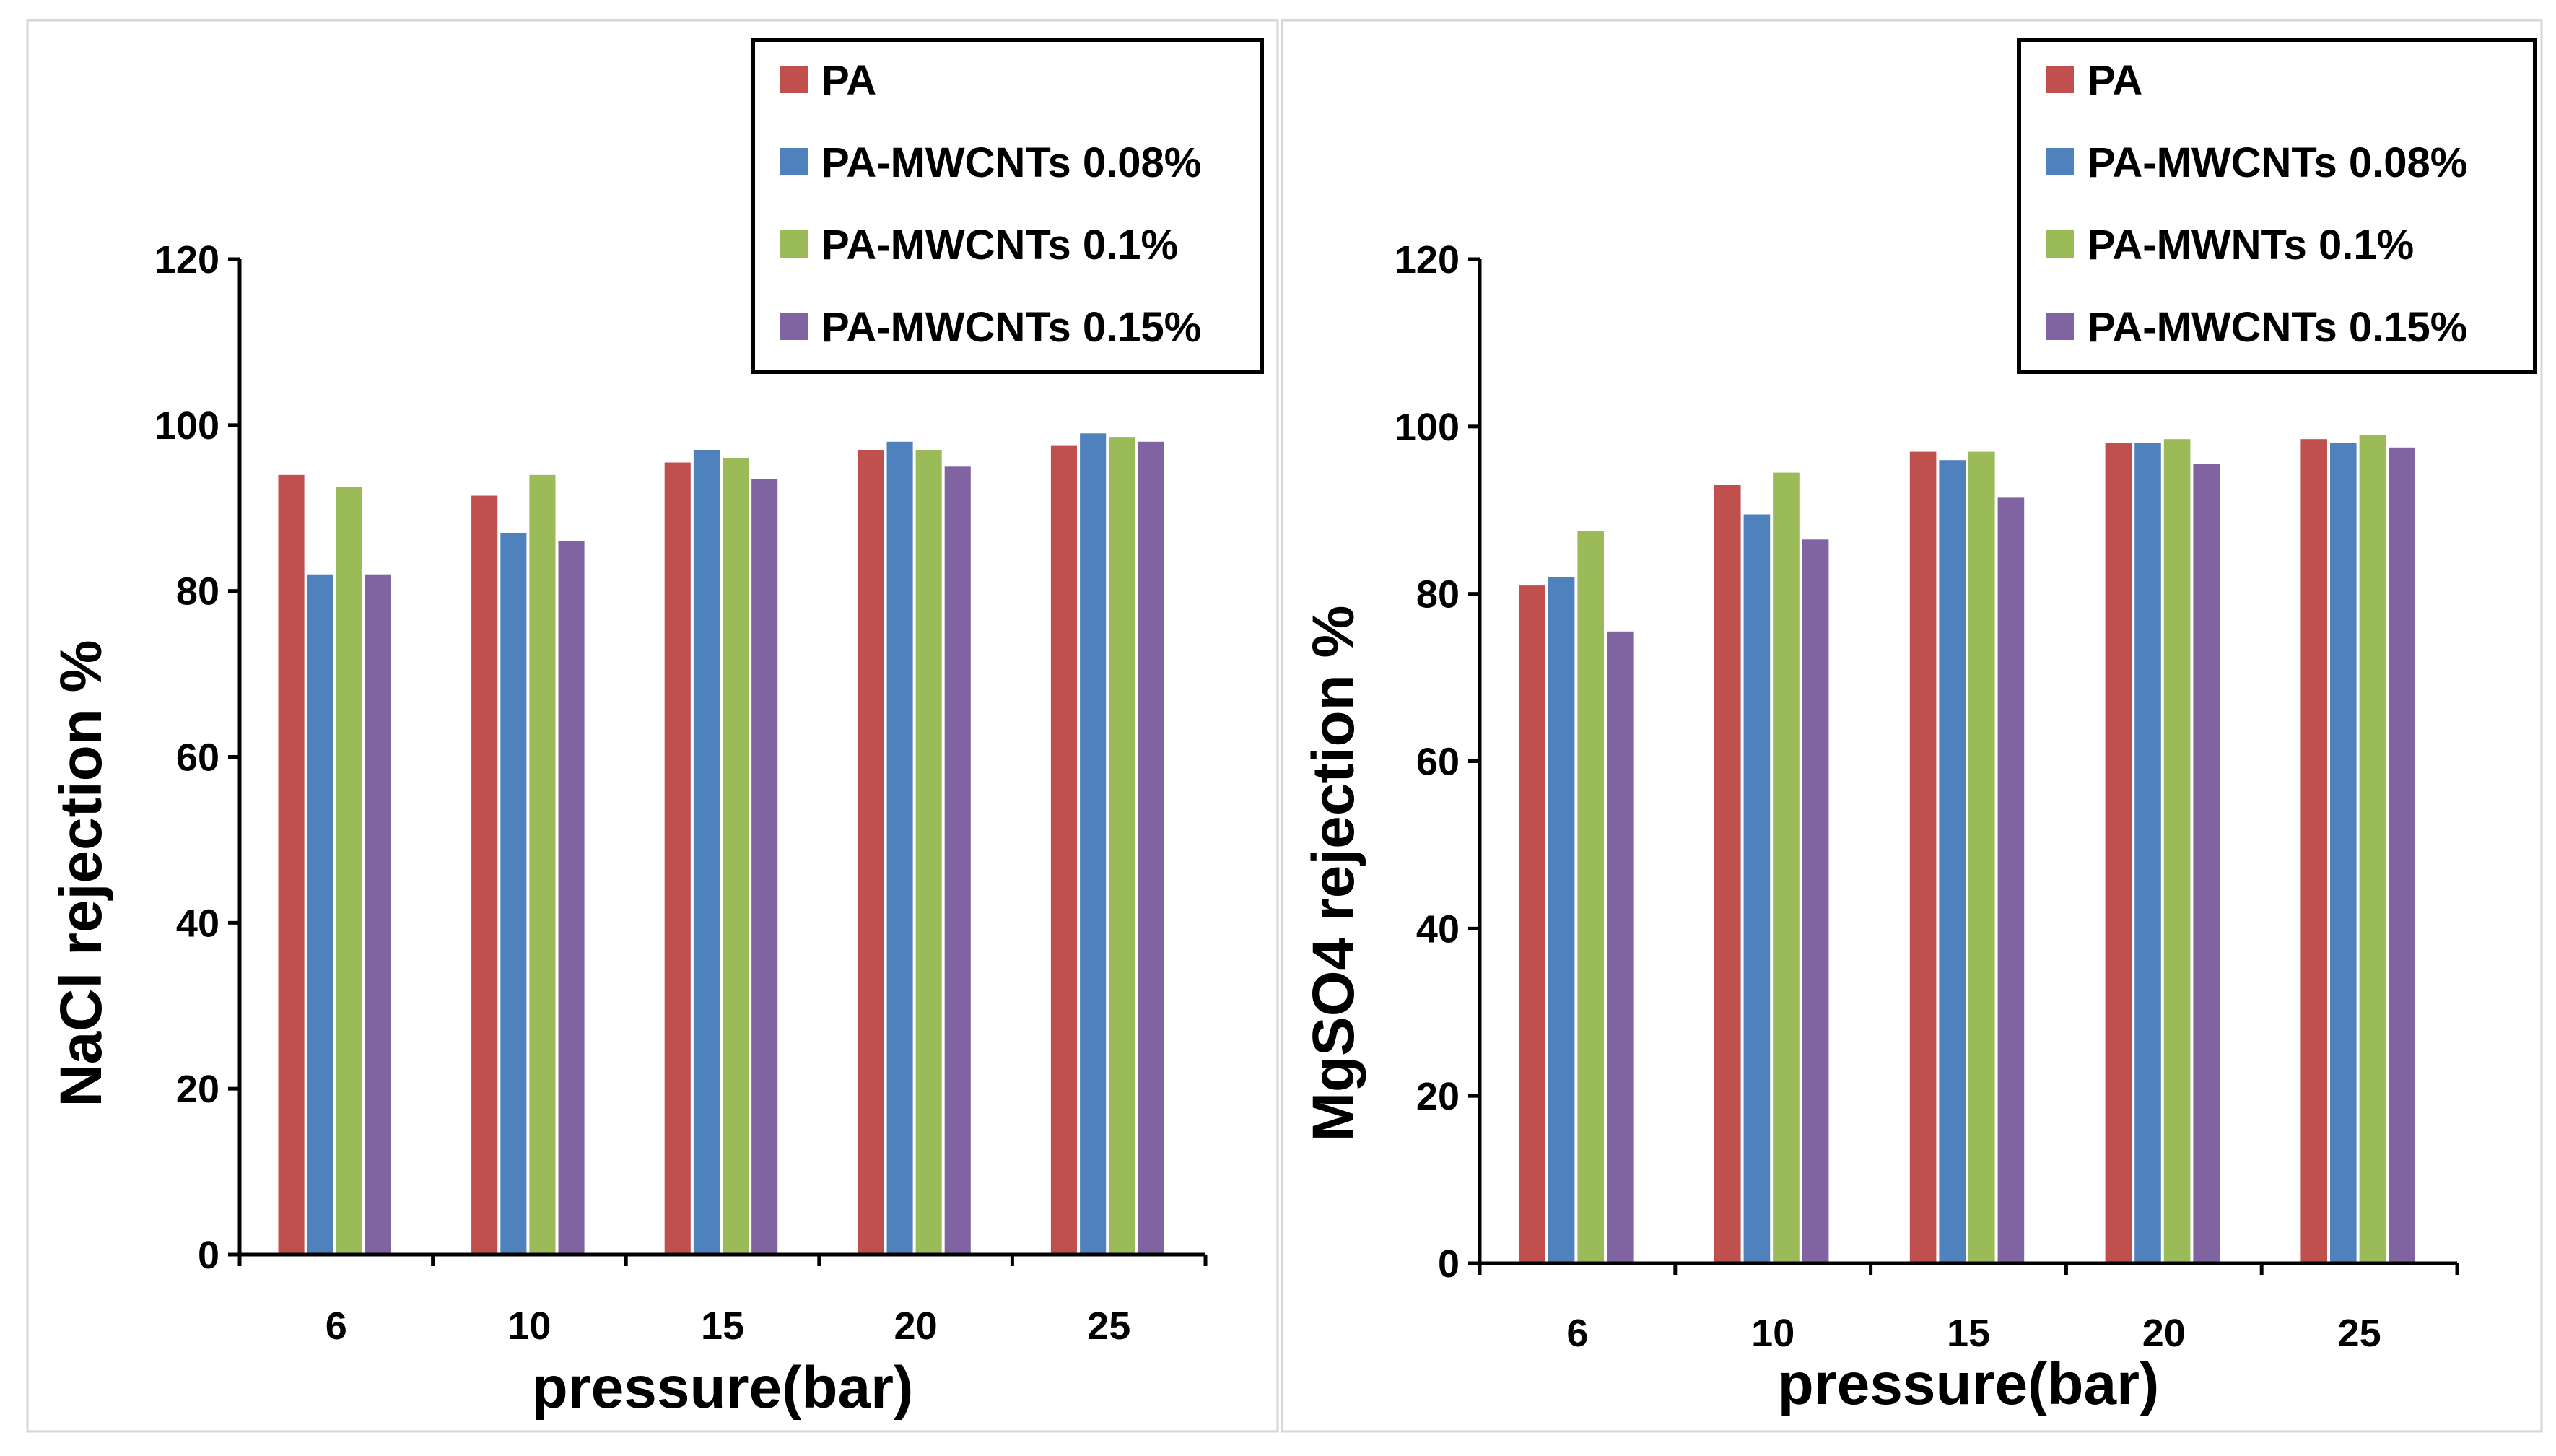 This screenshot has height=1456, width=2556. What do you see at coordinates (2251, 245) in the screenshot?
I see `legend-label: PA-MWNTs 0.1%` at bounding box center [2251, 245].